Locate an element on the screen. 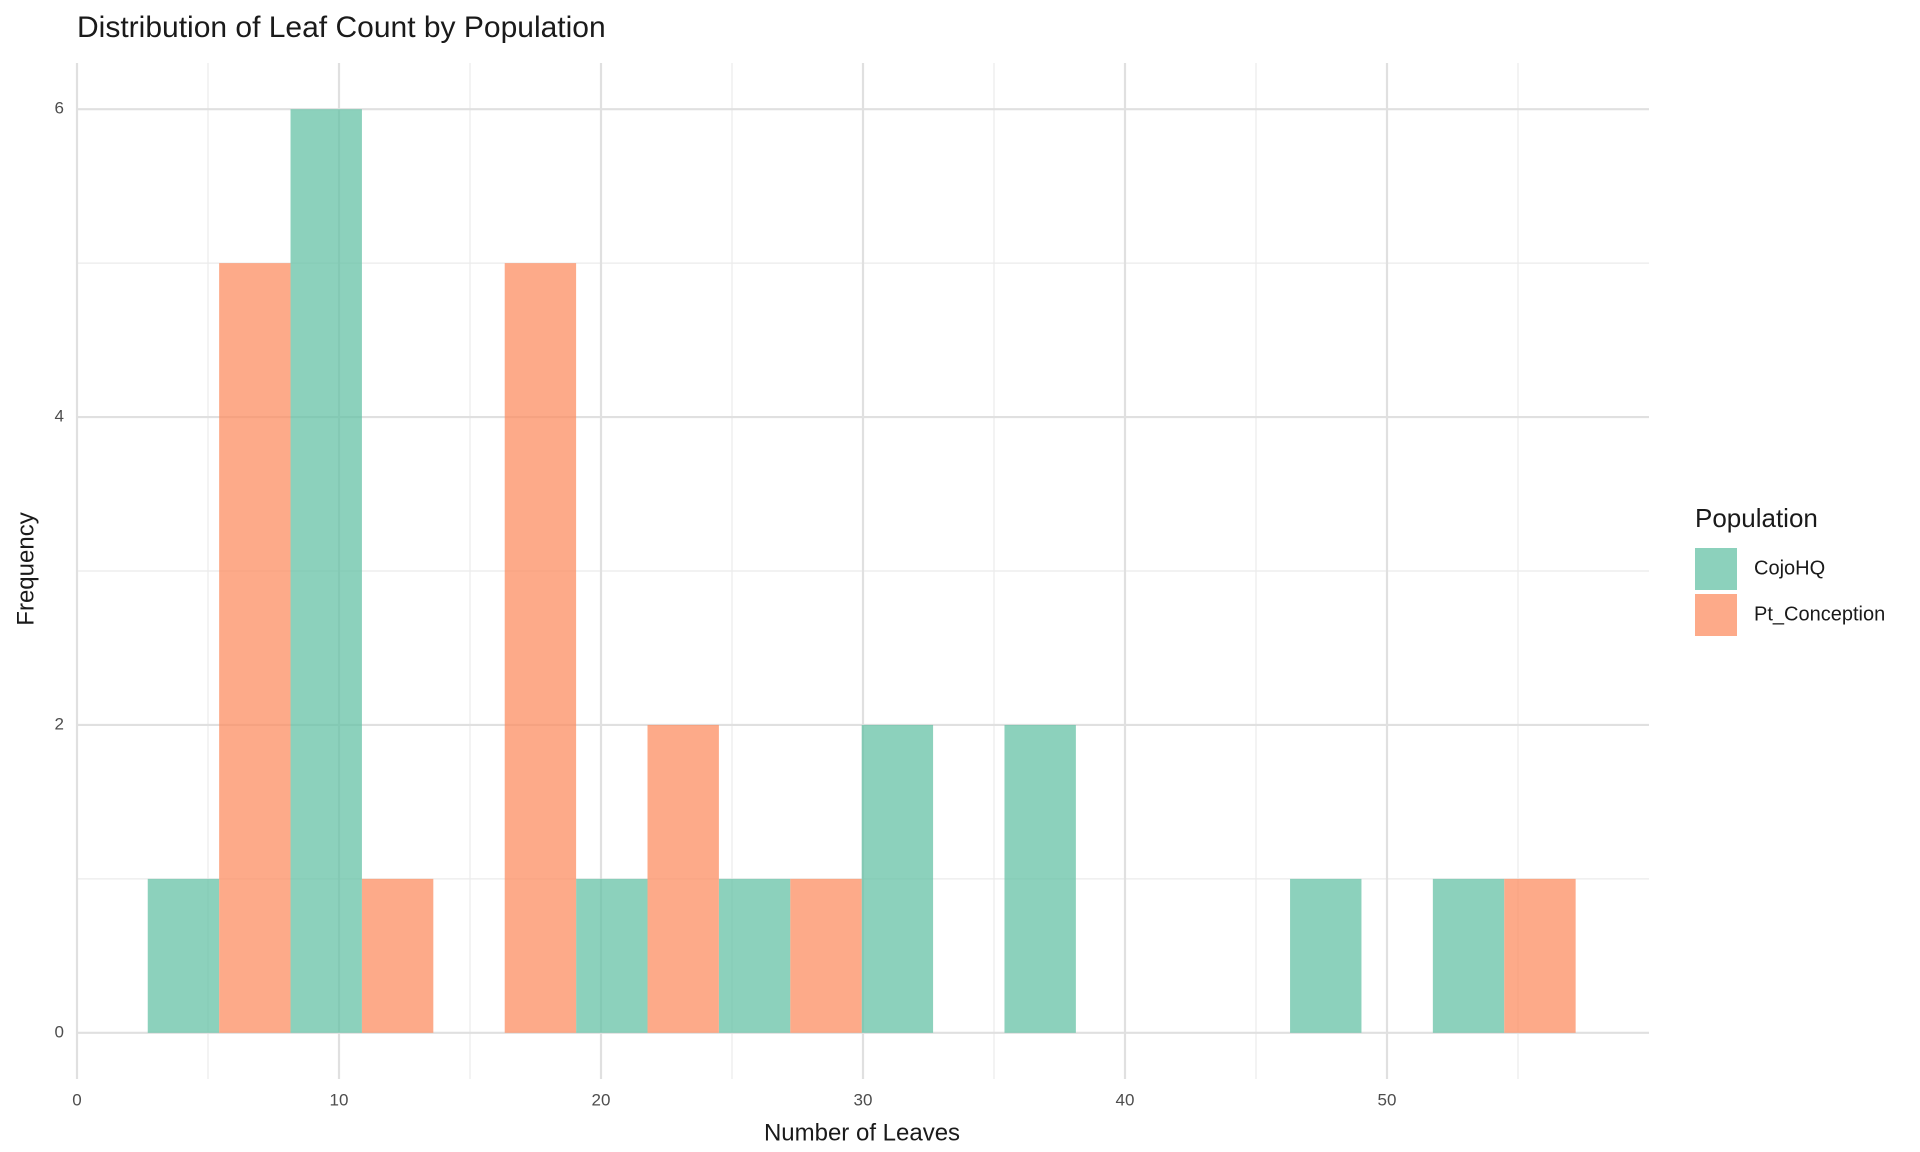  x-tick-label: 30 is located at coordinates (863, 1099).